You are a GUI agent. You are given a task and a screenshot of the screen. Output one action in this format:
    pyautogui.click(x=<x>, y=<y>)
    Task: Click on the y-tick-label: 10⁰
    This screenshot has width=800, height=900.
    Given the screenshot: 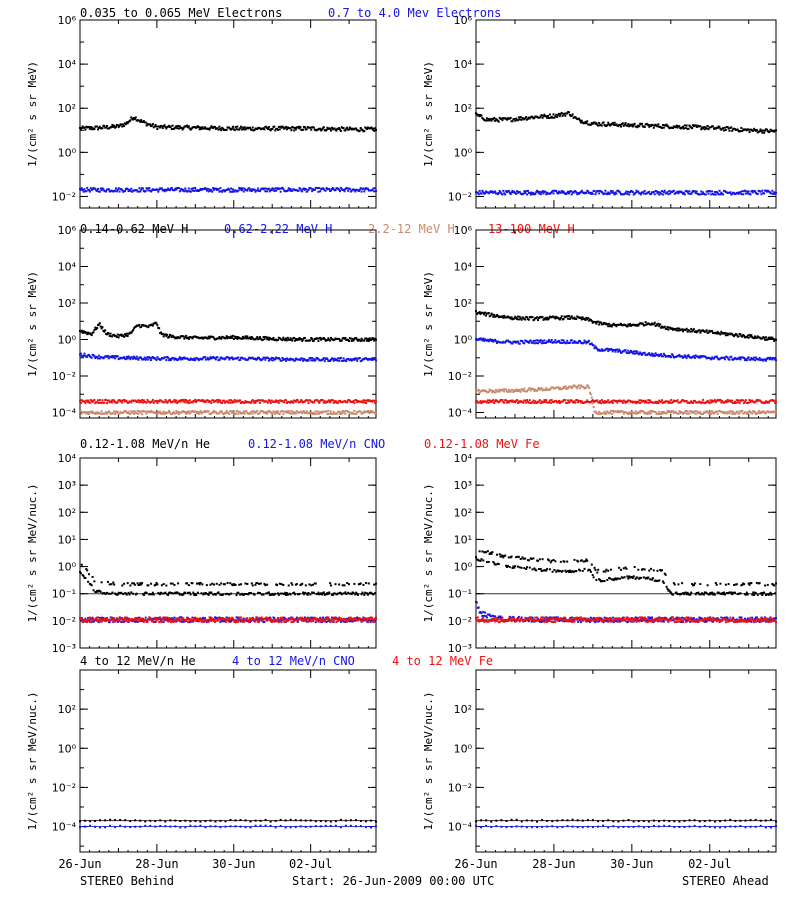 What is the action you would take?
    pyautogui.click(x=67, y=340)
    